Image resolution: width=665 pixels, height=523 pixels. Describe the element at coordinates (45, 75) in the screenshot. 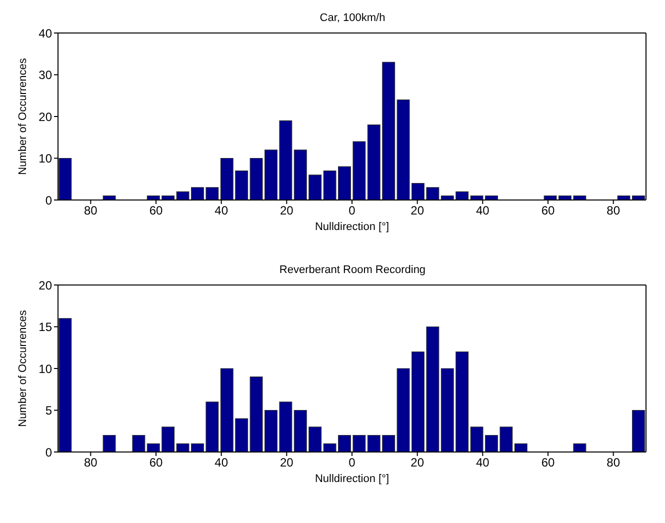

I see `y-tick-label: 30` at that location.